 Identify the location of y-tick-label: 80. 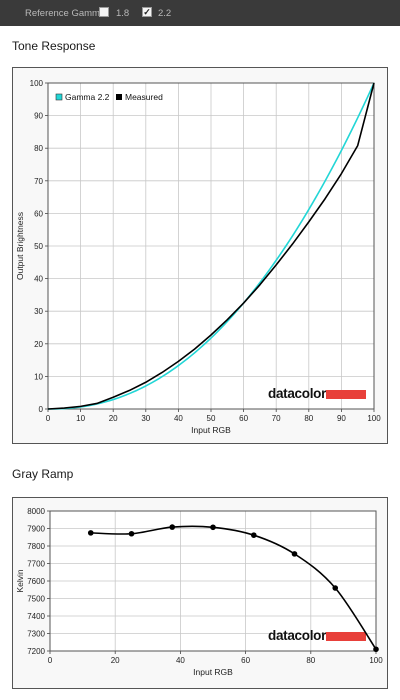
(38, 148).